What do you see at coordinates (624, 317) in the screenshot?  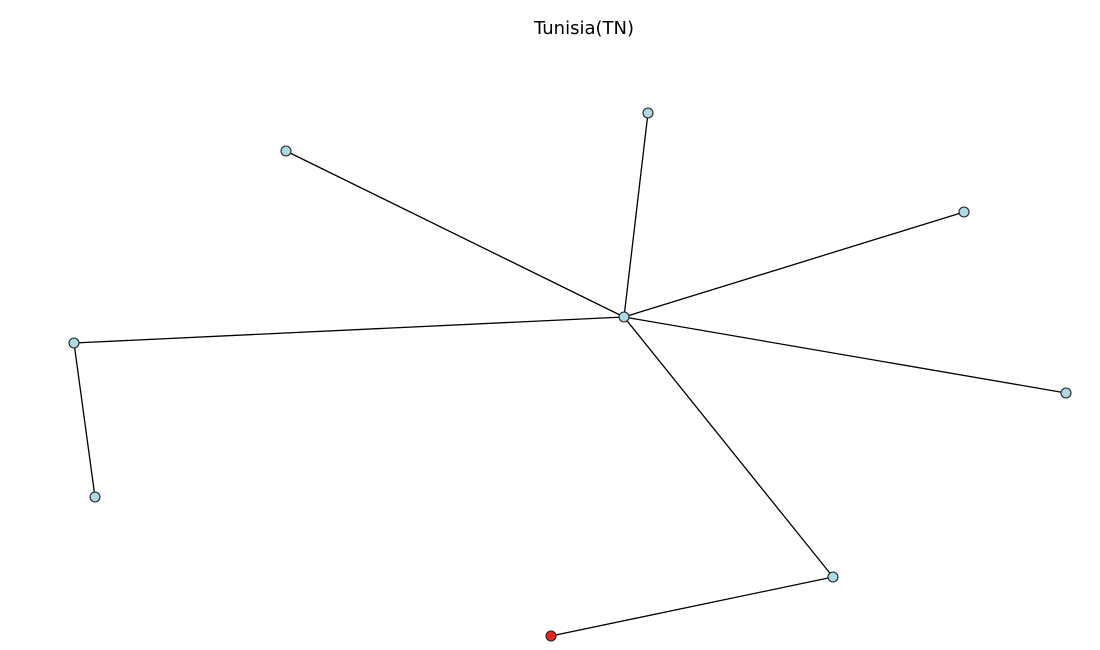 I see `node-hub` at bounding box center [624, 317].